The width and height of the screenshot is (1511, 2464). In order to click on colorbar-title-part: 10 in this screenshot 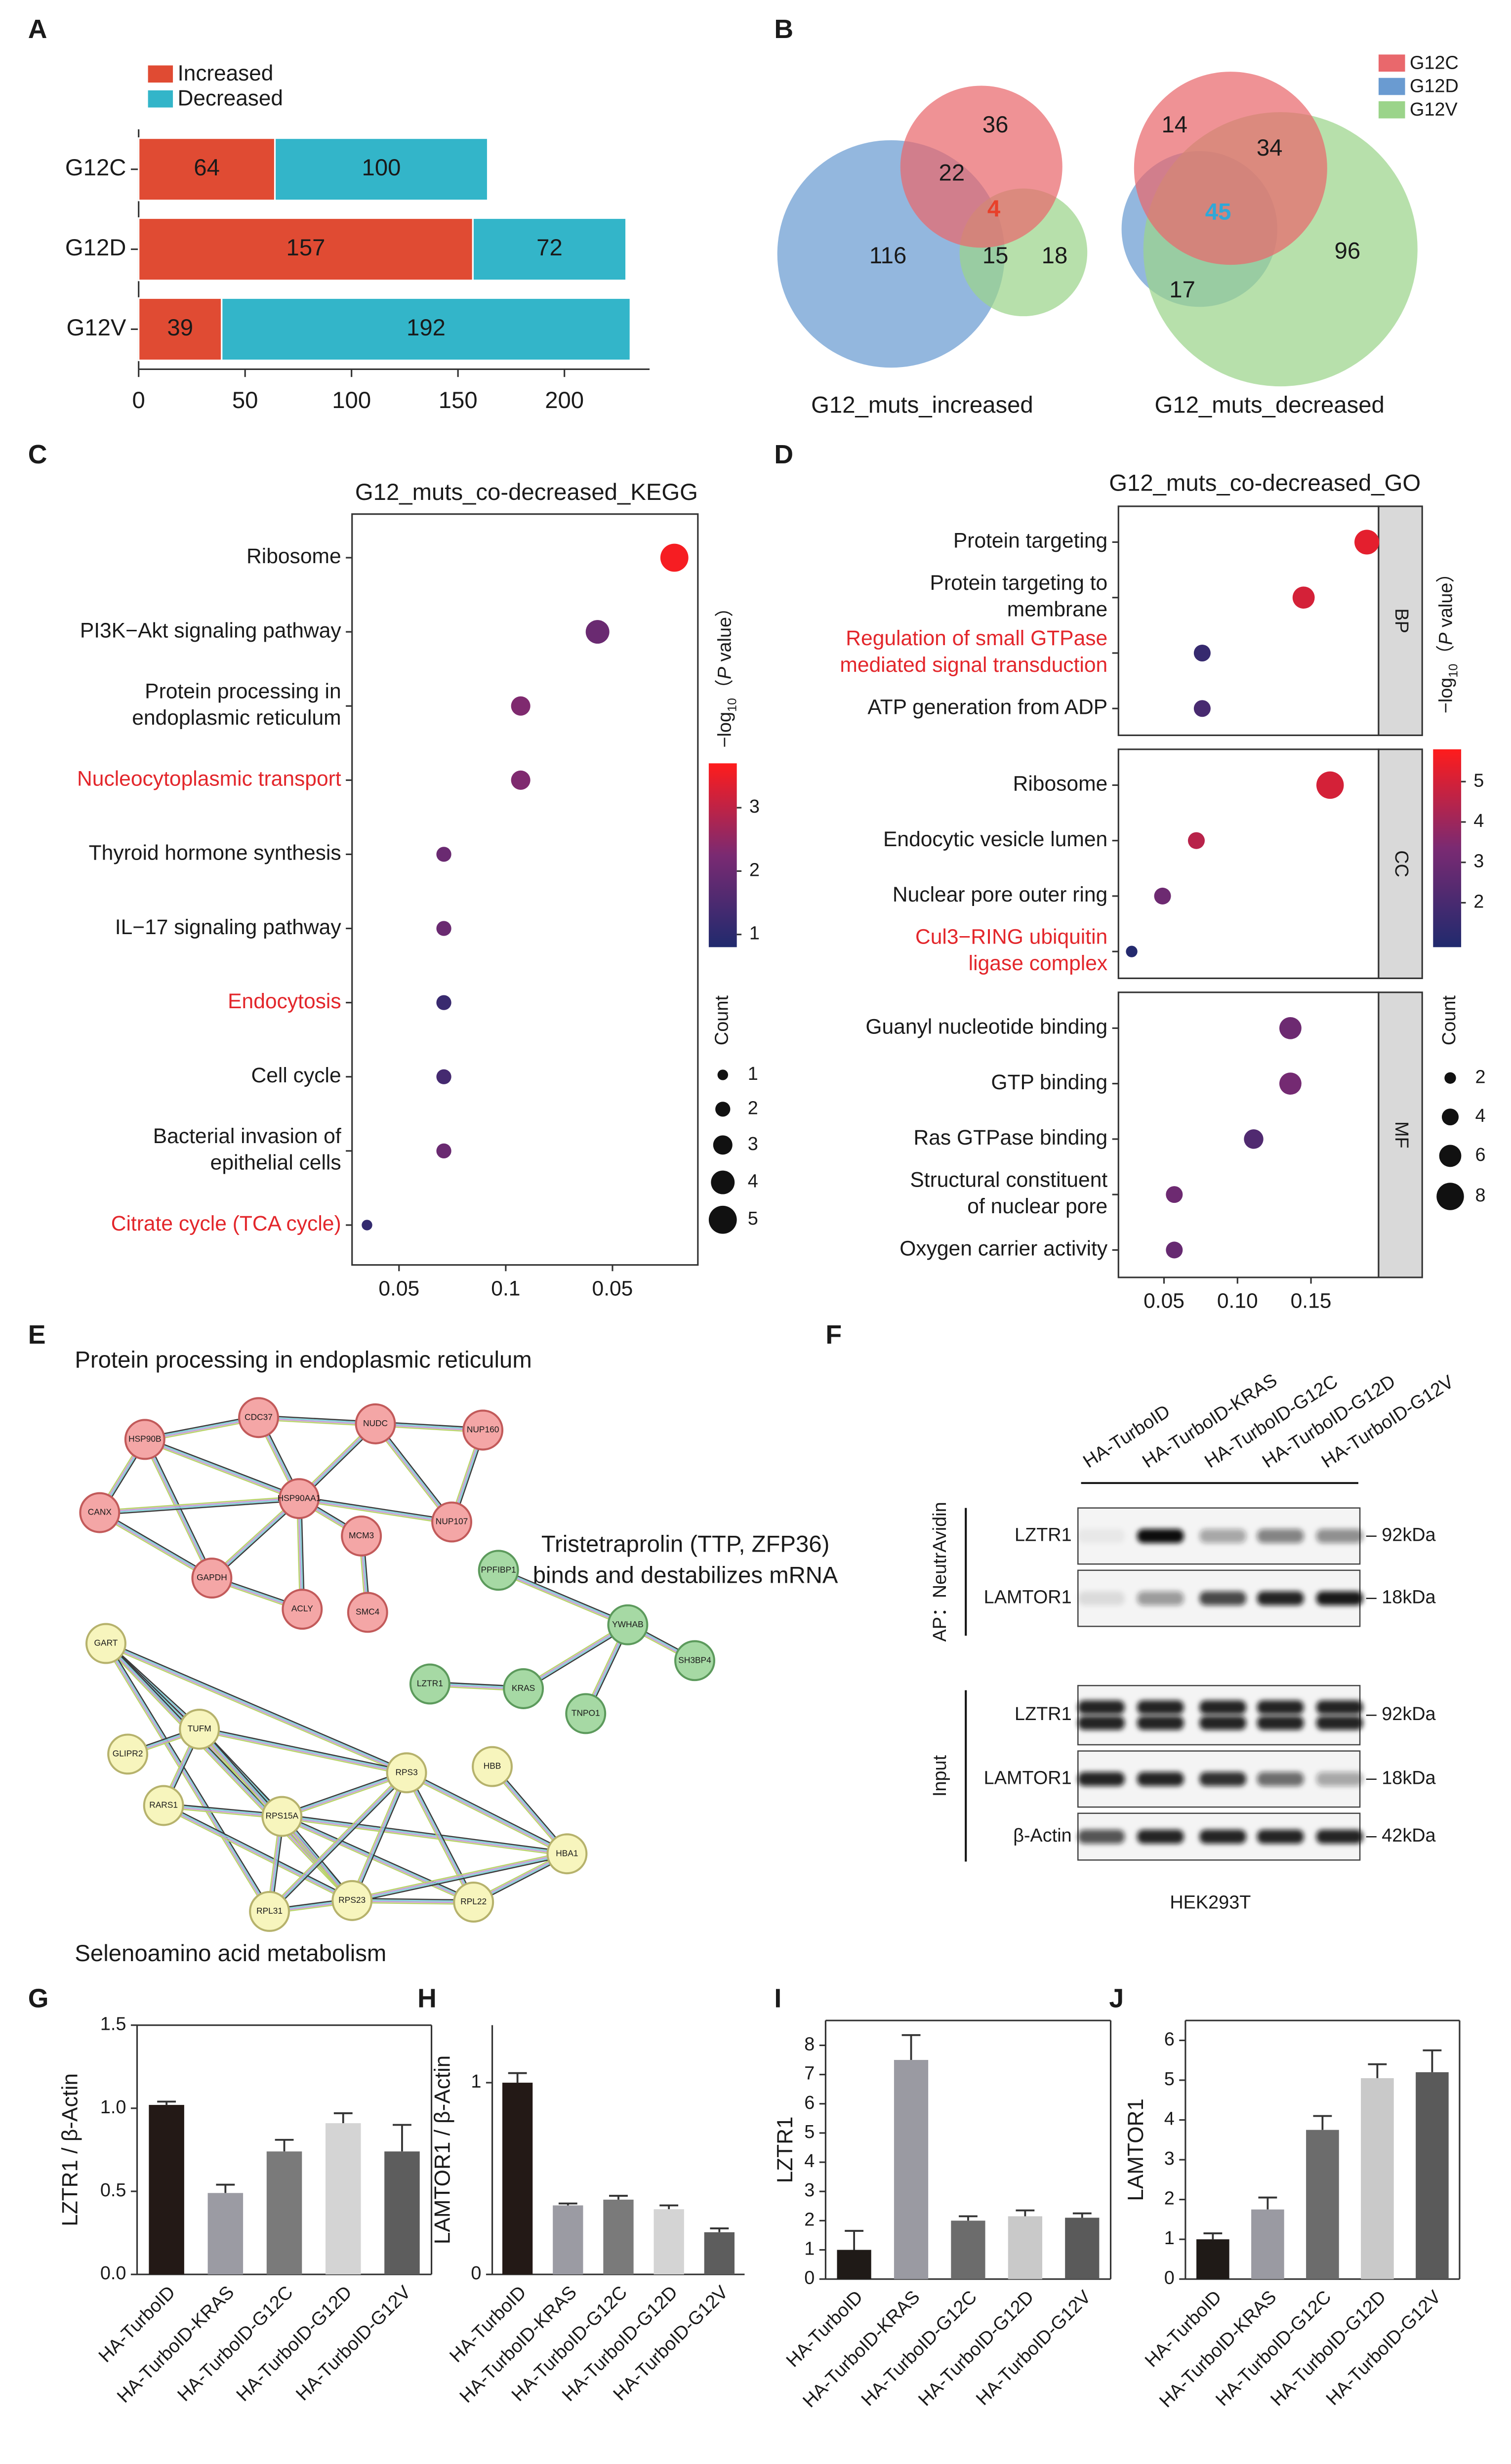, I will do `click(732, 705)`.